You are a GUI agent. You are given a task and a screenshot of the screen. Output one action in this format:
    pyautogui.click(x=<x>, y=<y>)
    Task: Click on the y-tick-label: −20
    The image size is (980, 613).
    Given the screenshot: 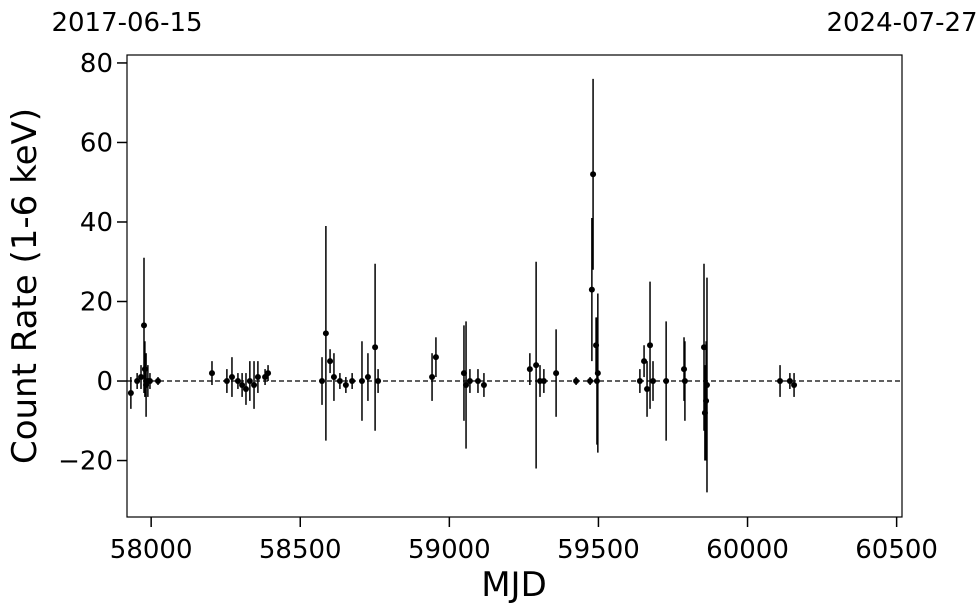 What is the action you would take?
    pyautogui.click(x=85, y=462)
    